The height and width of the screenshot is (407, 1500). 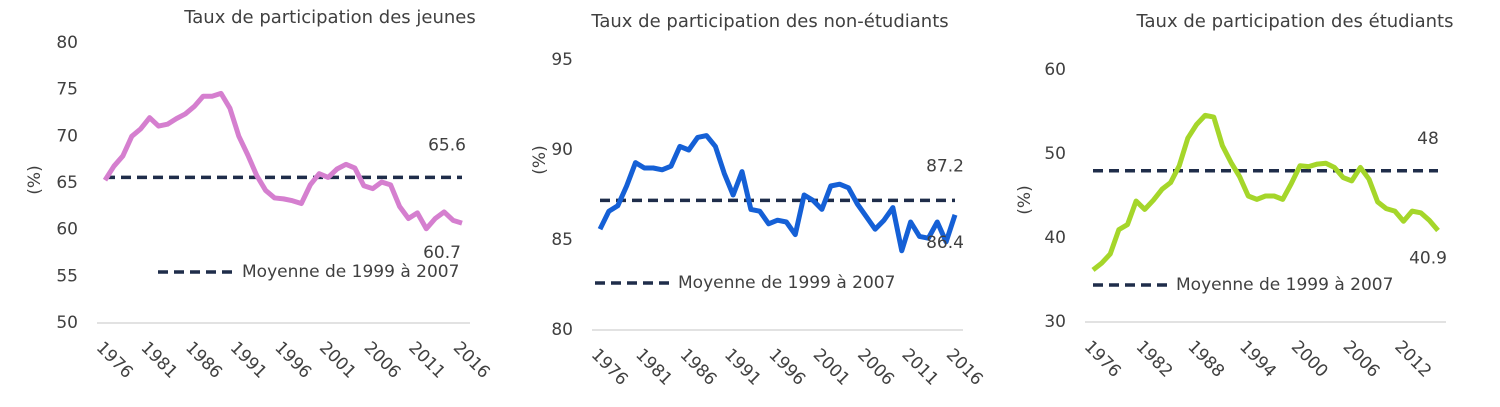 What do you see at coordinates (67, 276) in the screenshot?
I see `y-tick-label: 55` at bounding box center [67, 276].